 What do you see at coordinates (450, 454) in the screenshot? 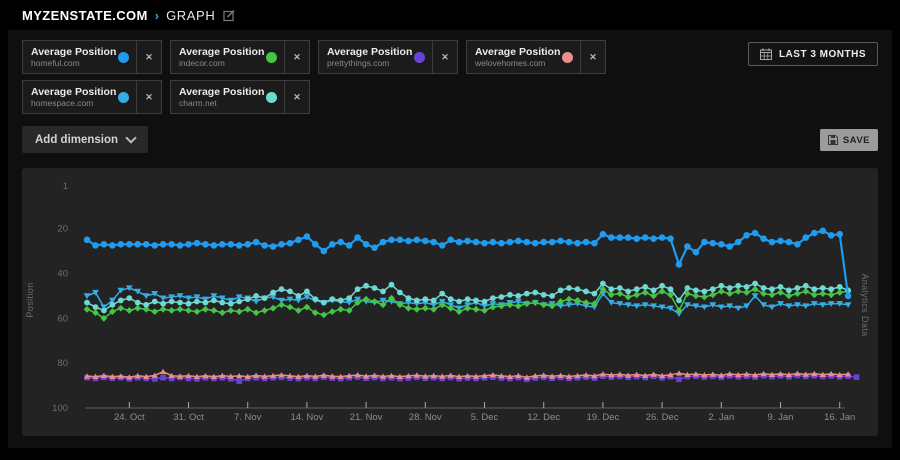
I see `window-edge-bottom` at bounding box center [450, 454].